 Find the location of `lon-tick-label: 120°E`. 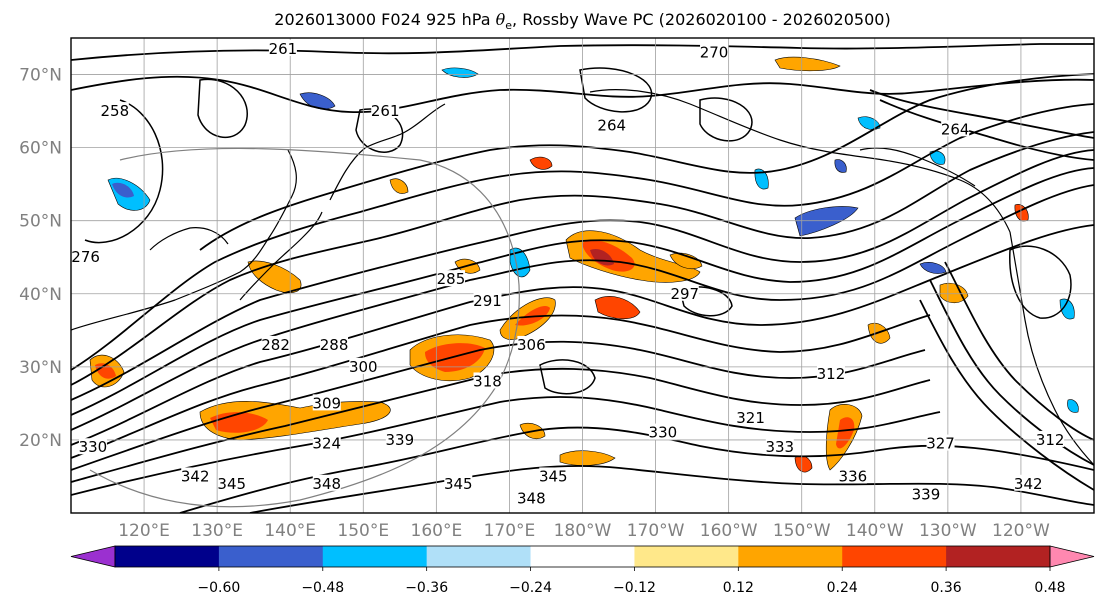

lon-tick-label: 120°E is located at coordinates (144, 531).